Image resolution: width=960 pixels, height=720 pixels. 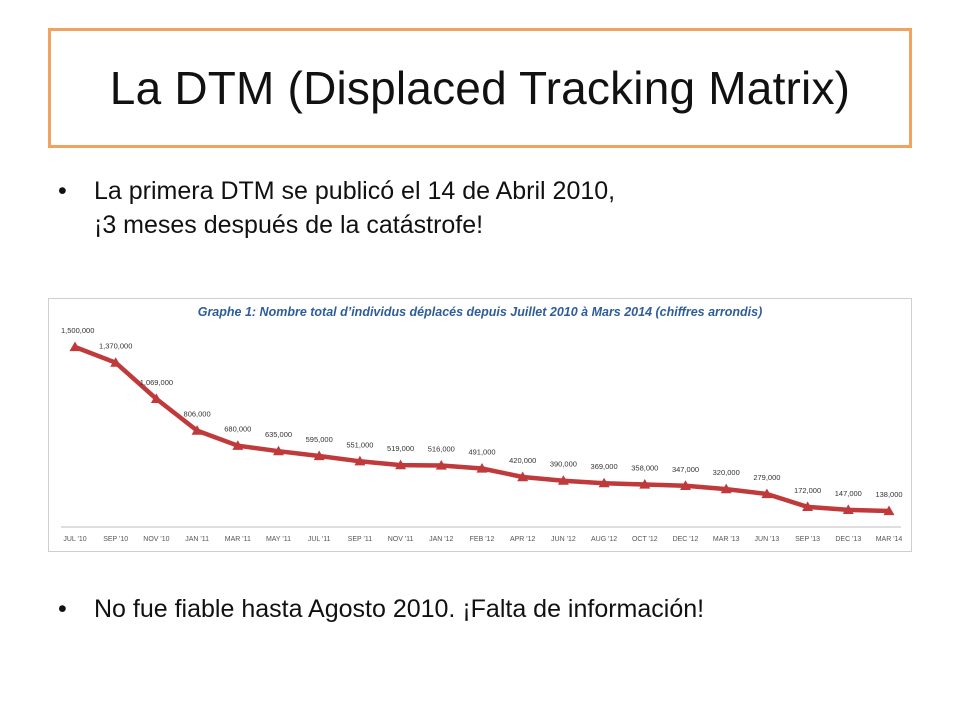 I want to click on x-tick-label: SEP '10, so click(x=115, y=539).